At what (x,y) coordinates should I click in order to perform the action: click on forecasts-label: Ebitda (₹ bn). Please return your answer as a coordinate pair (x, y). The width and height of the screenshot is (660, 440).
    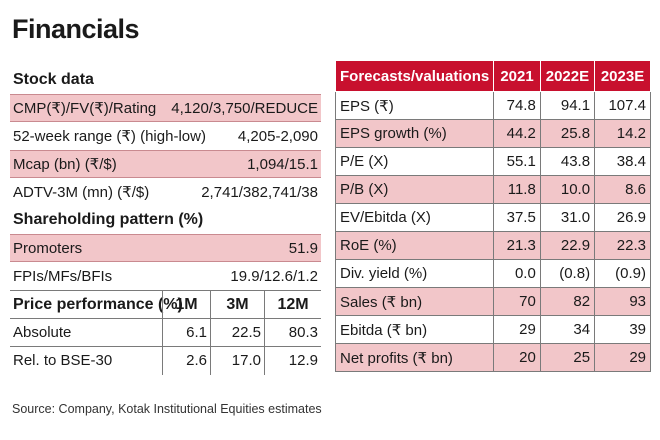
    Looking at the image, I should click on (414, 329).